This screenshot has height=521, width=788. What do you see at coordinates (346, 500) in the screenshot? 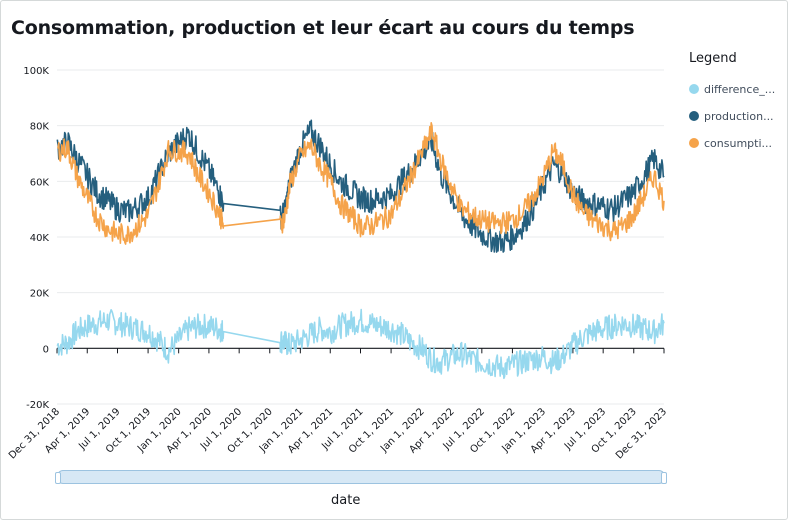
I see `x-axis-label: date` at bounding box center [346, 500].